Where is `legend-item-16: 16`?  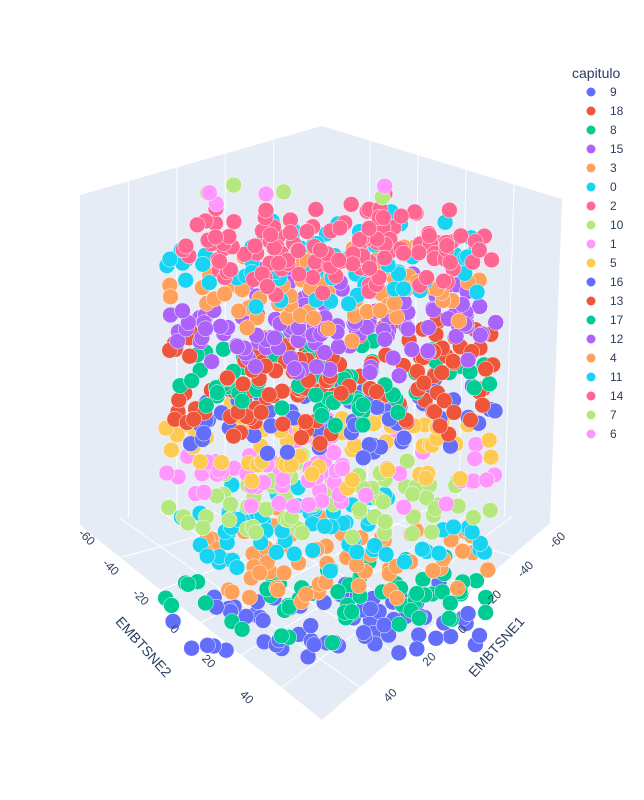
legend-item-16: 16 is located at coordinates (605, 282).